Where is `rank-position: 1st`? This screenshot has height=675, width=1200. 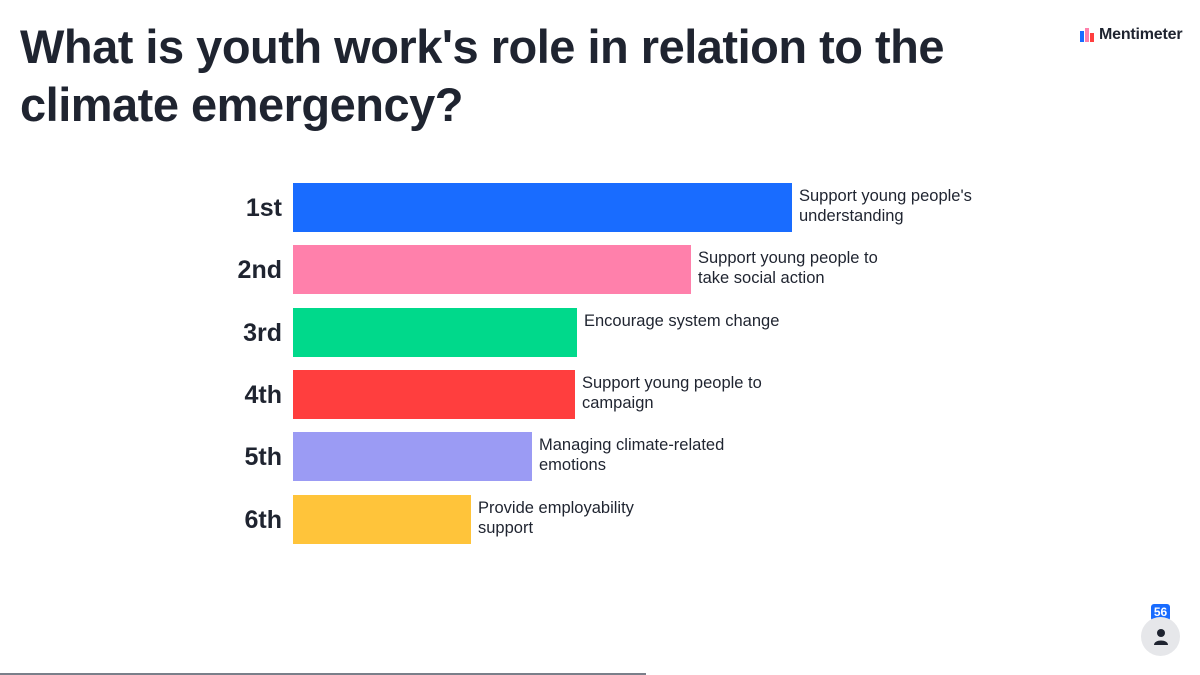
rank-position: 1st is located at coordinates (263, 208).